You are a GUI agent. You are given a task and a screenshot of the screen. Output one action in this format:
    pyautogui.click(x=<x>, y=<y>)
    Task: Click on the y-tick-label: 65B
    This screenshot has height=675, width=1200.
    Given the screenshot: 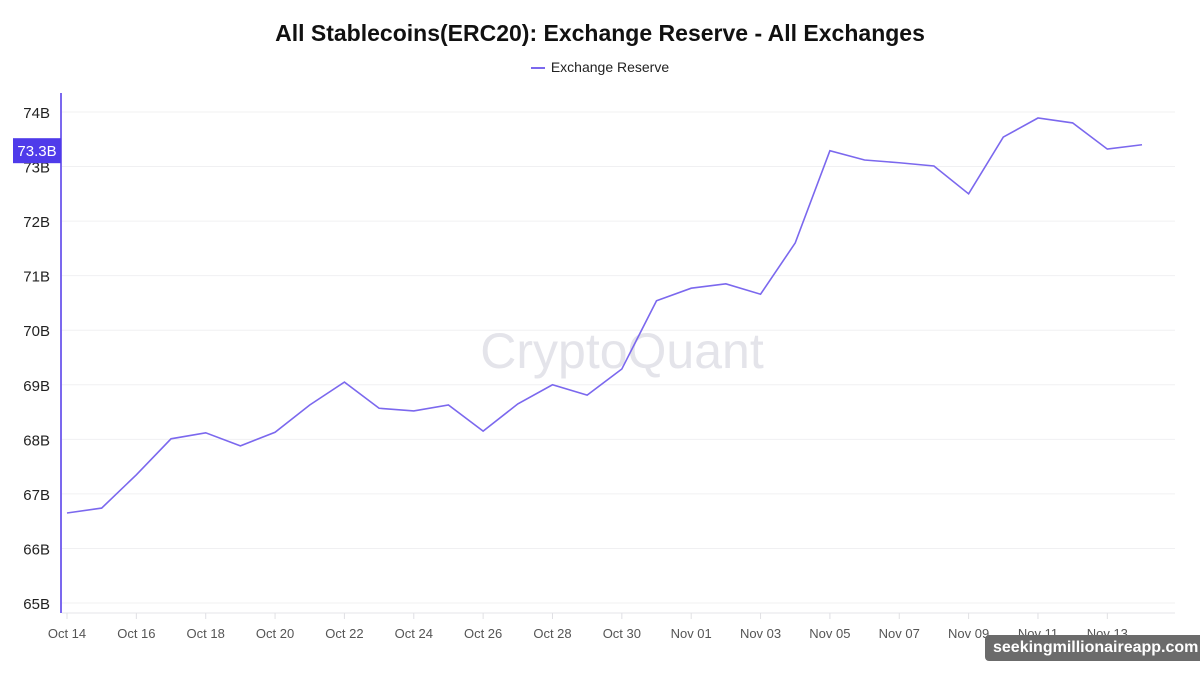 What is the action you would take?
    pyautogui.click(x=36, y=604)
    